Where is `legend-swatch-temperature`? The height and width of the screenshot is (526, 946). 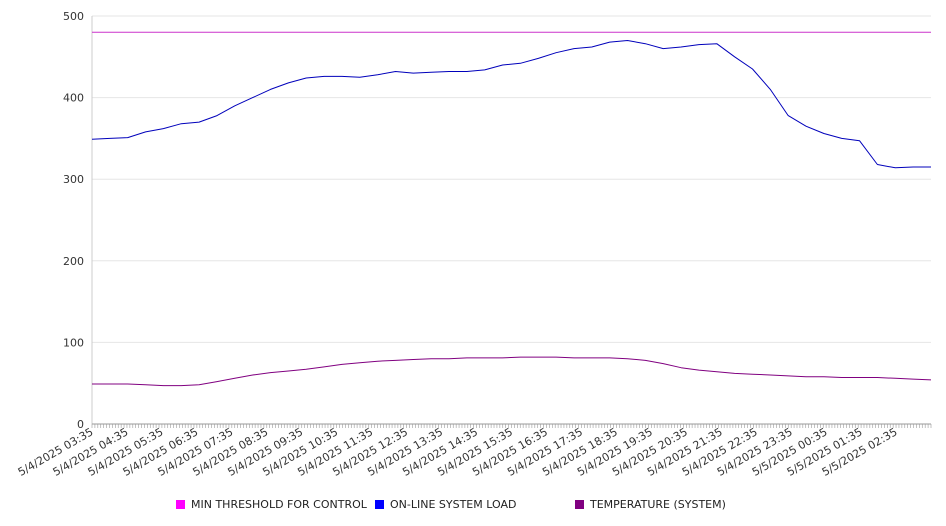 legend-swatch-temperature is located at coordinates (579, 504).